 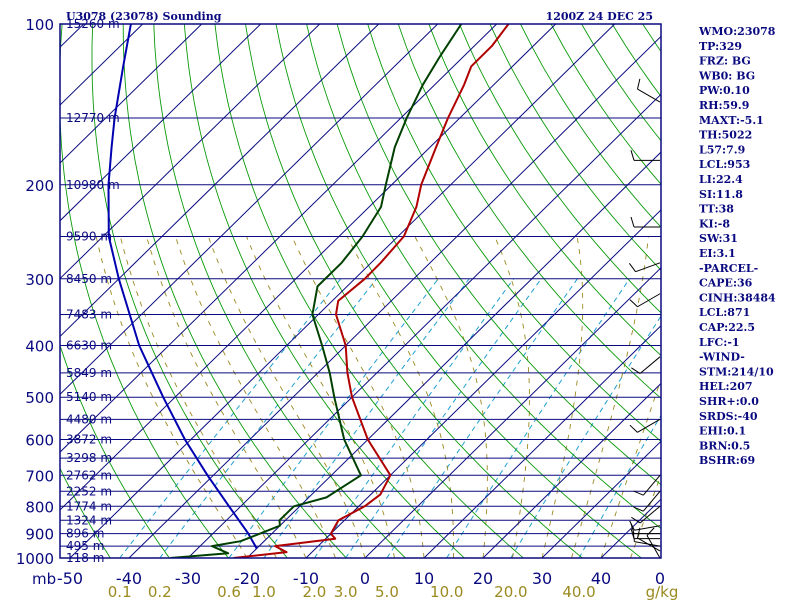 I want to click on wind-barbs, so click(x=644, y=318).